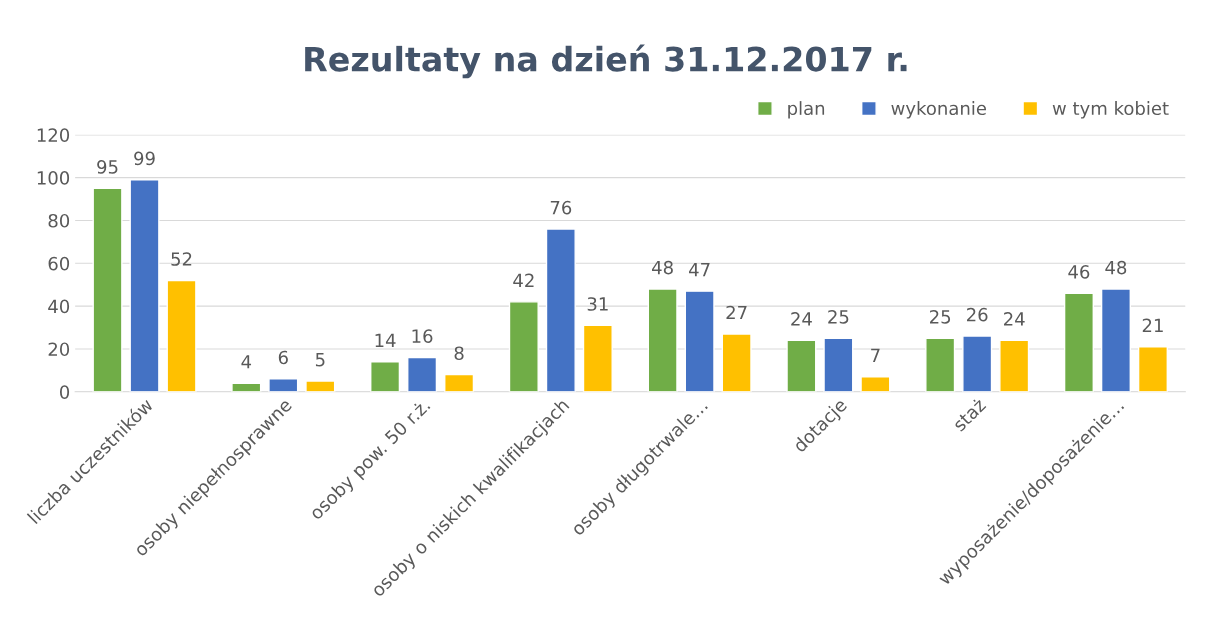 This screenshot has width=1212, height=636. What do you see at coordinates (977, 314) in the screenshot?
I see `data-label: 26` at bounding box center [977, 314].